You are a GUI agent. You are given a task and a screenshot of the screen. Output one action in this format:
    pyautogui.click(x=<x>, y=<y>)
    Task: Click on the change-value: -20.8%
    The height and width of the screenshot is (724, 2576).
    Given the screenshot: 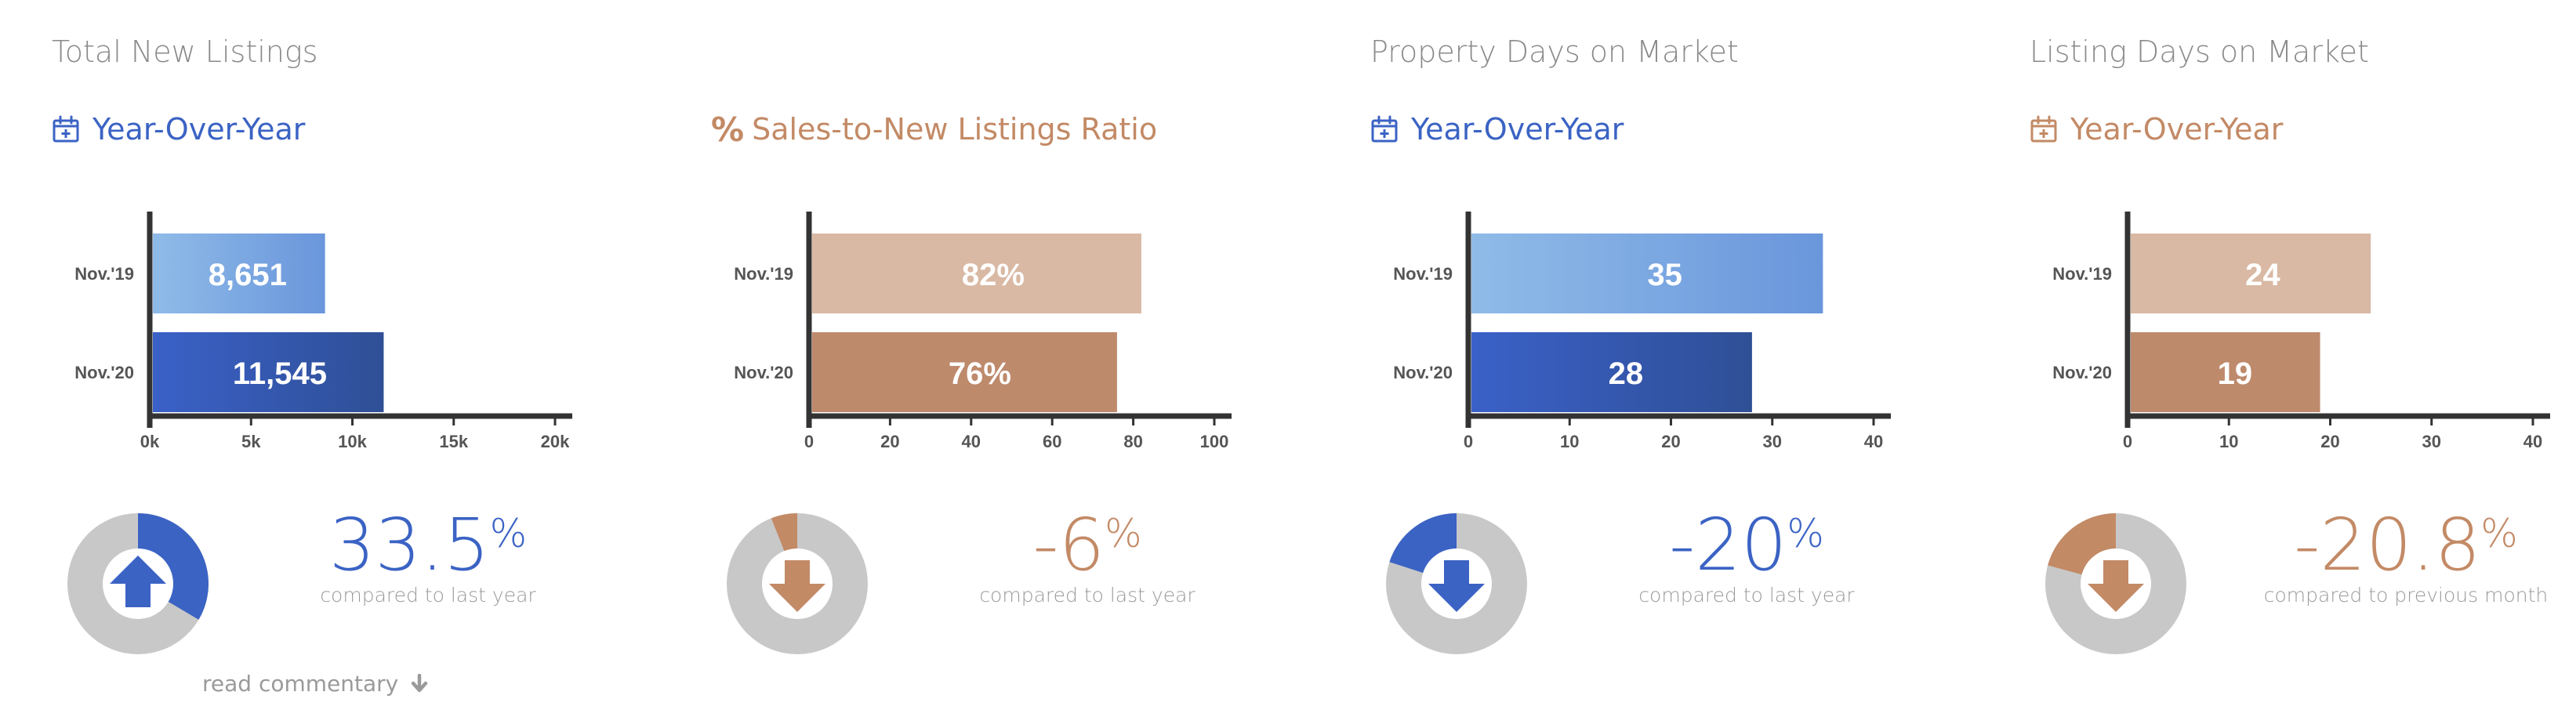 What is the action you would take?
    pyautogui.click(x=2406, y=545)
    